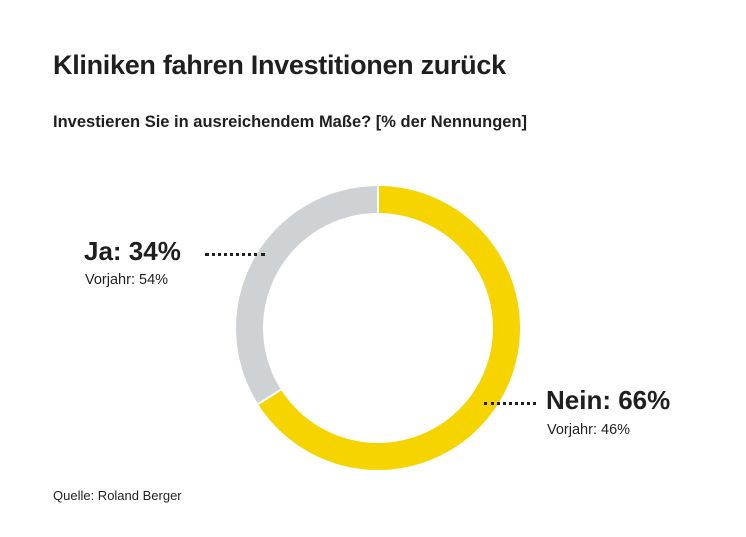 The width and height of the screenshot is (746, 537). Describe the element at coordinates (127, 280) in the screenshot. I see `label-ja-vorjahr: Vorjahr: 54%` at that location.